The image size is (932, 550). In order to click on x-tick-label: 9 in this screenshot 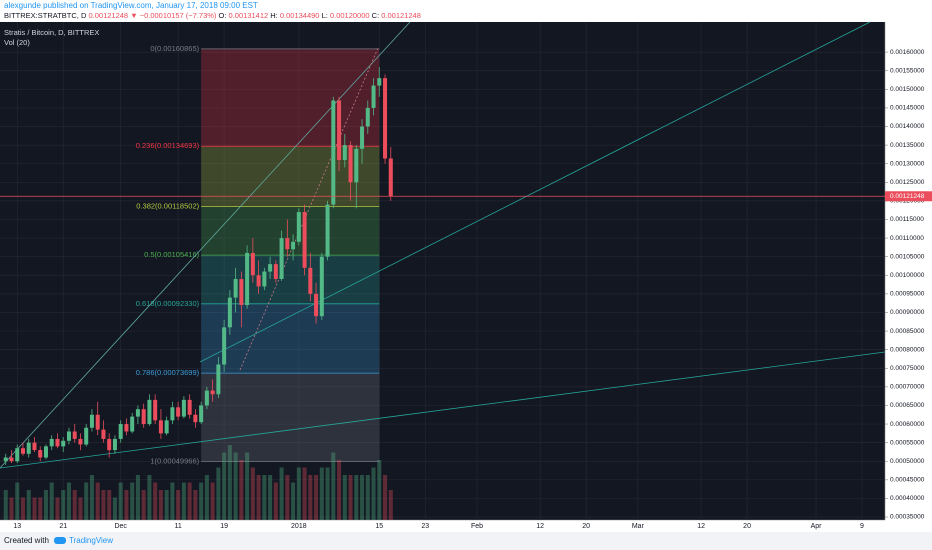, I will do `click(862, 526)`.